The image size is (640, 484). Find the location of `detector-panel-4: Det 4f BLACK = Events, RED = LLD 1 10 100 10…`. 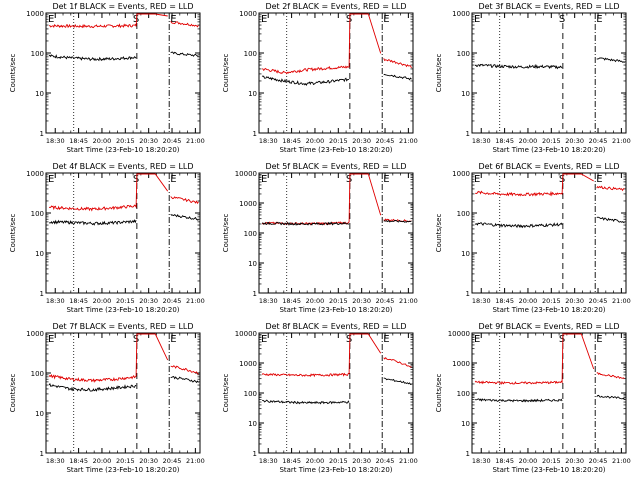

detector-panel-4: Det 4f BLACK = Events, RED = LLD 1 10 100 10… is located at coordinates (107, 238).